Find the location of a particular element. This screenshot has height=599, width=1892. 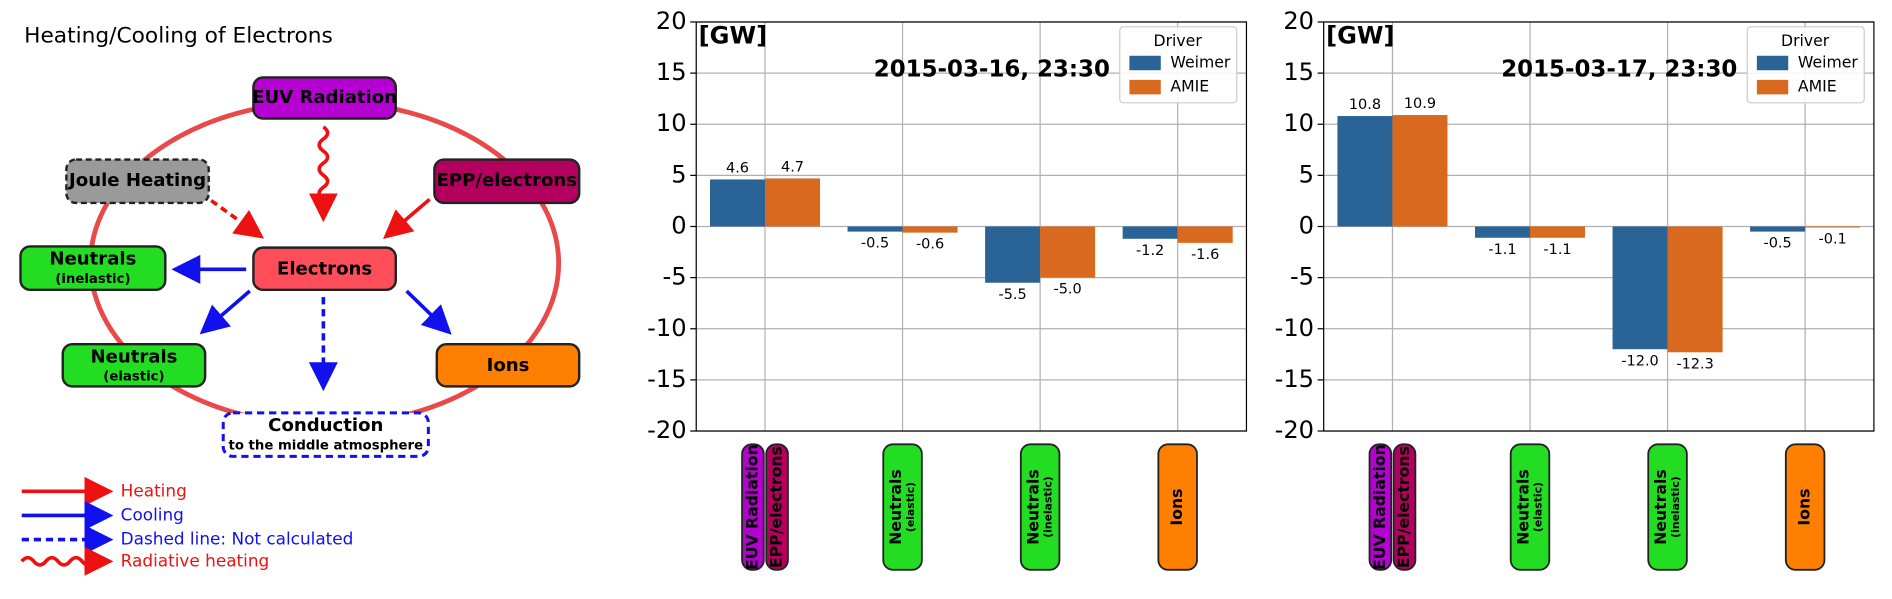

x-tick-label: (elastic) is located at coordinates (1537, 507).